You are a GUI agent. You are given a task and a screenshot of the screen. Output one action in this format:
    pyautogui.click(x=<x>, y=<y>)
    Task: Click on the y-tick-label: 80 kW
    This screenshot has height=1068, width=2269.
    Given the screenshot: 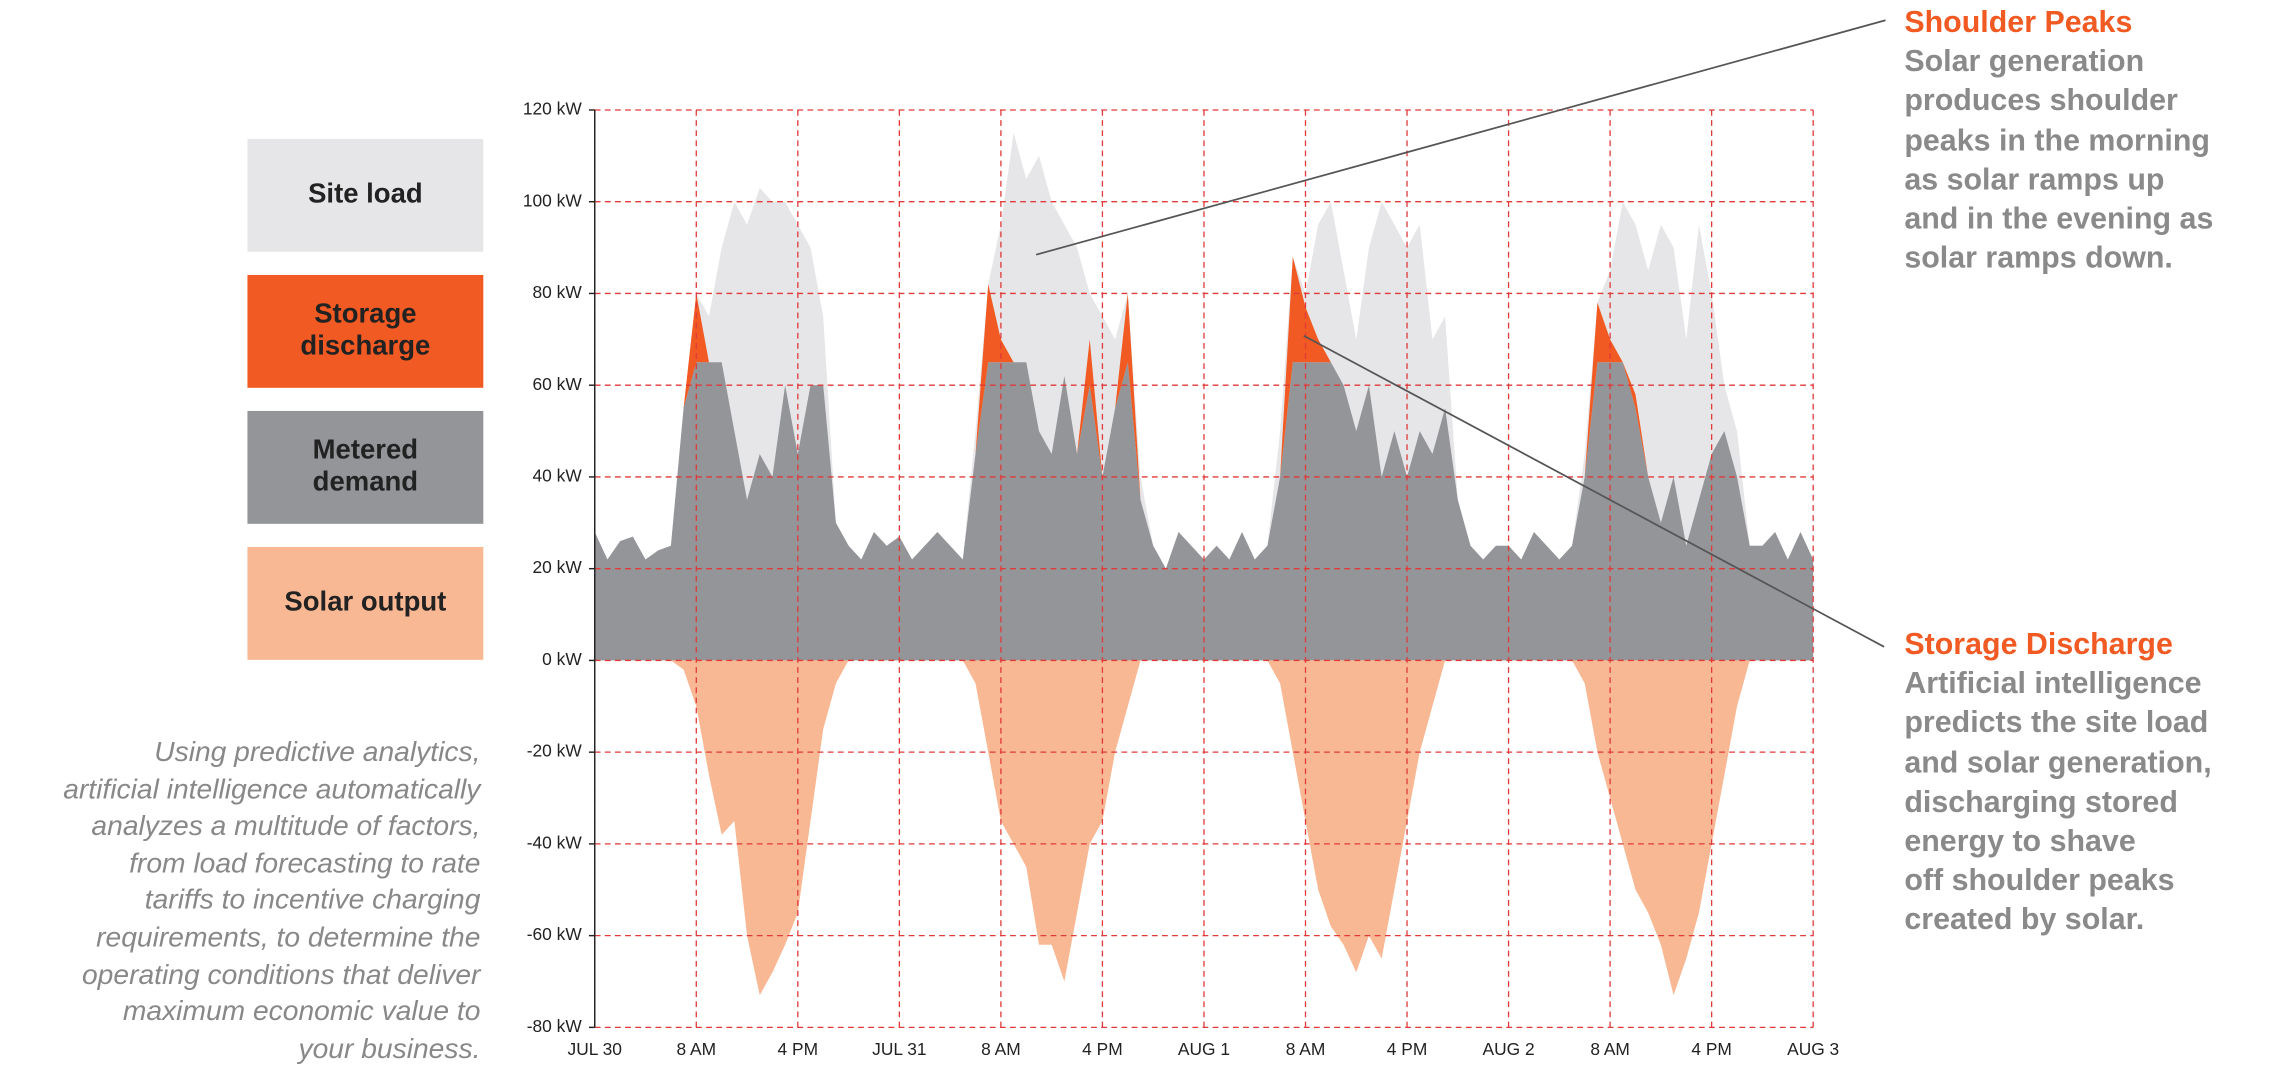 What is the action you would take?
    pyautogui.click(x=558, y=292)
    